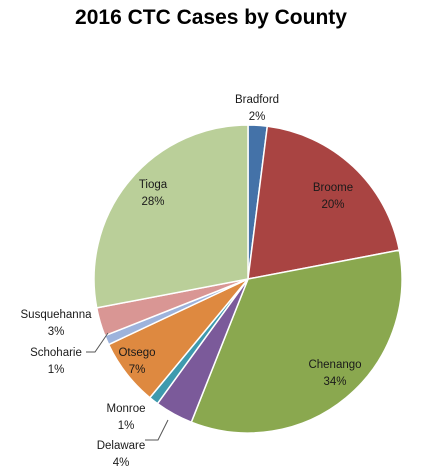  What do you see at coordinates (171, 216) in the screenshot?
I see `pie-slice-tioga` at bounding box center [171, 216].